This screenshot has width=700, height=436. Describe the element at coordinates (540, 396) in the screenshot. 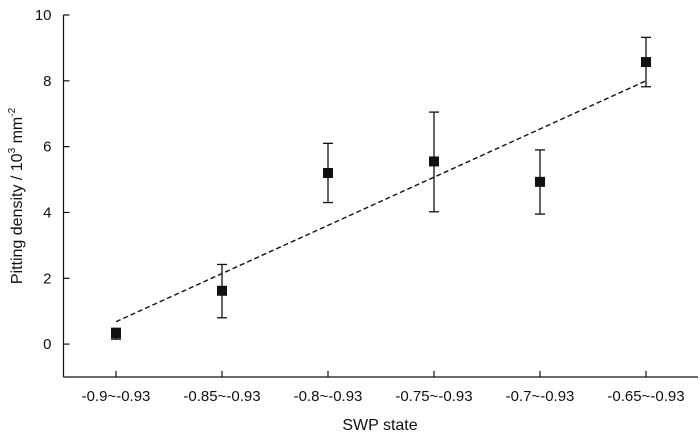

I see `x-tick-label: -0.7~-0.93` at that location.